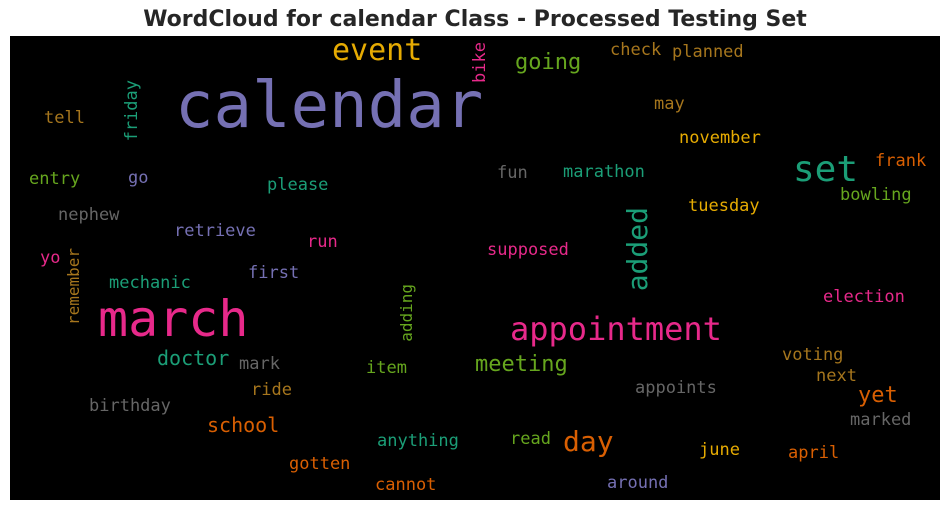 This screenshot has height=511, width=950. I want to click on word-election: election, so click(864, 297).